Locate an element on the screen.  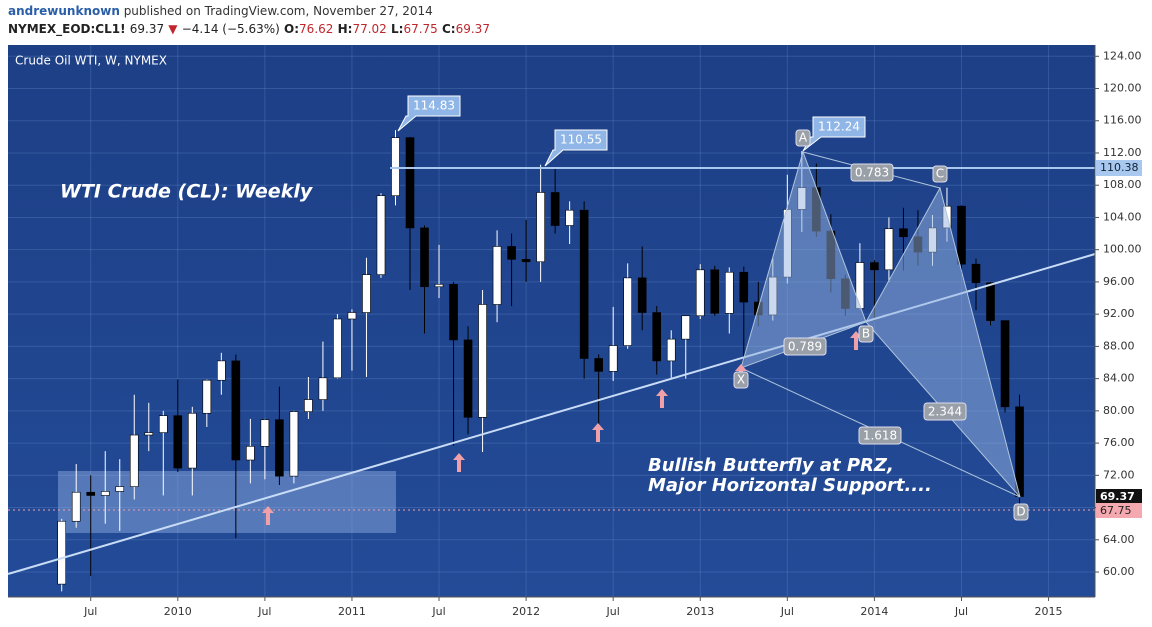
ratio-label: 2.344 is located at coordinates (945, 412).